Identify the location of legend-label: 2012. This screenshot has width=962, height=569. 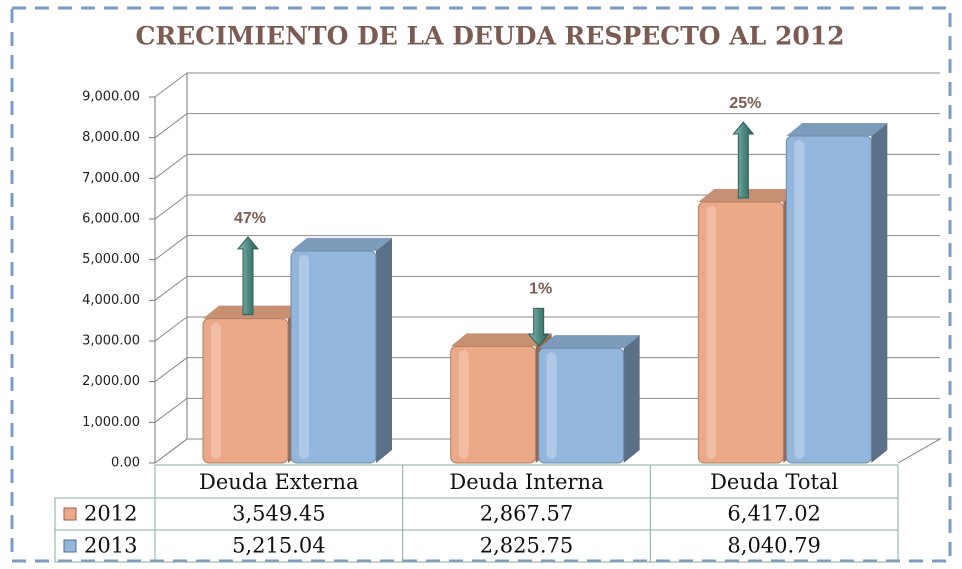
(110, 514).